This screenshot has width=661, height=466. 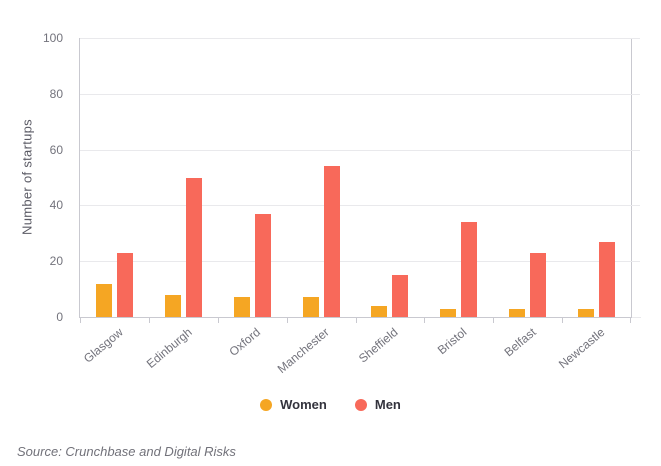 I want to click on bar-women-glasgow, so click(x=103, y=300).